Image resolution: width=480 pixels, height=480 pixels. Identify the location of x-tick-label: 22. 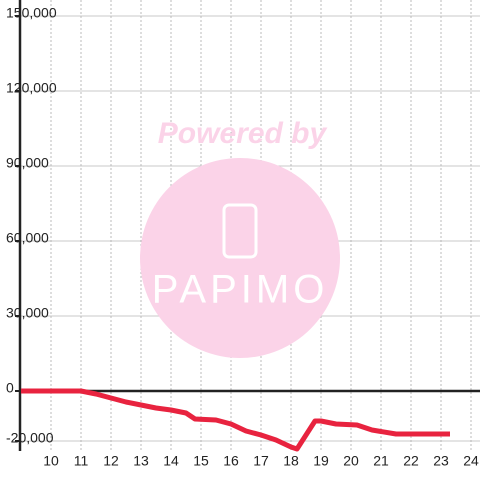
(411, 461).